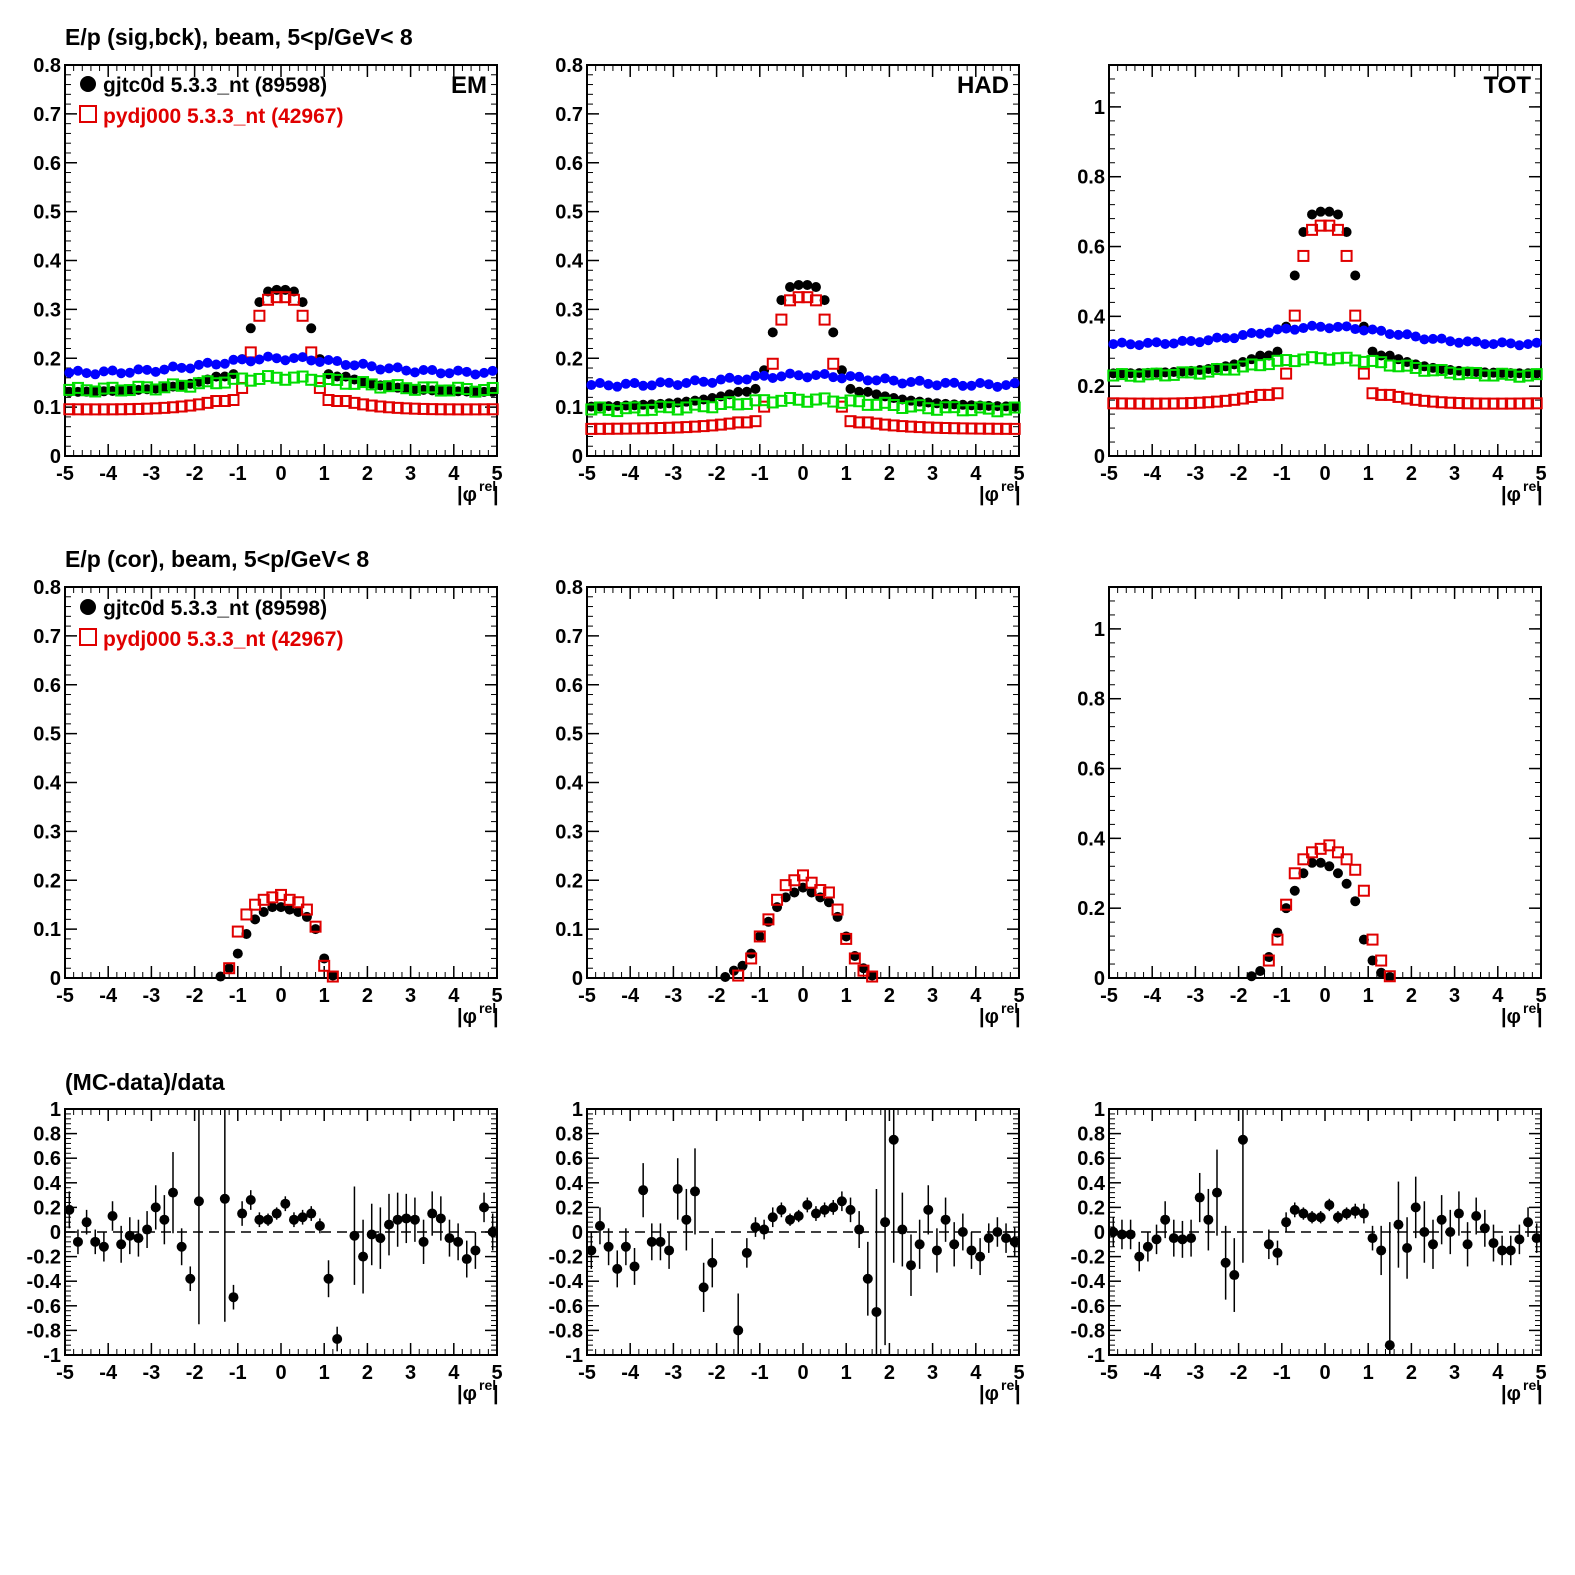  I want to click on x-tick-label: 0, so click(1324, 1373).